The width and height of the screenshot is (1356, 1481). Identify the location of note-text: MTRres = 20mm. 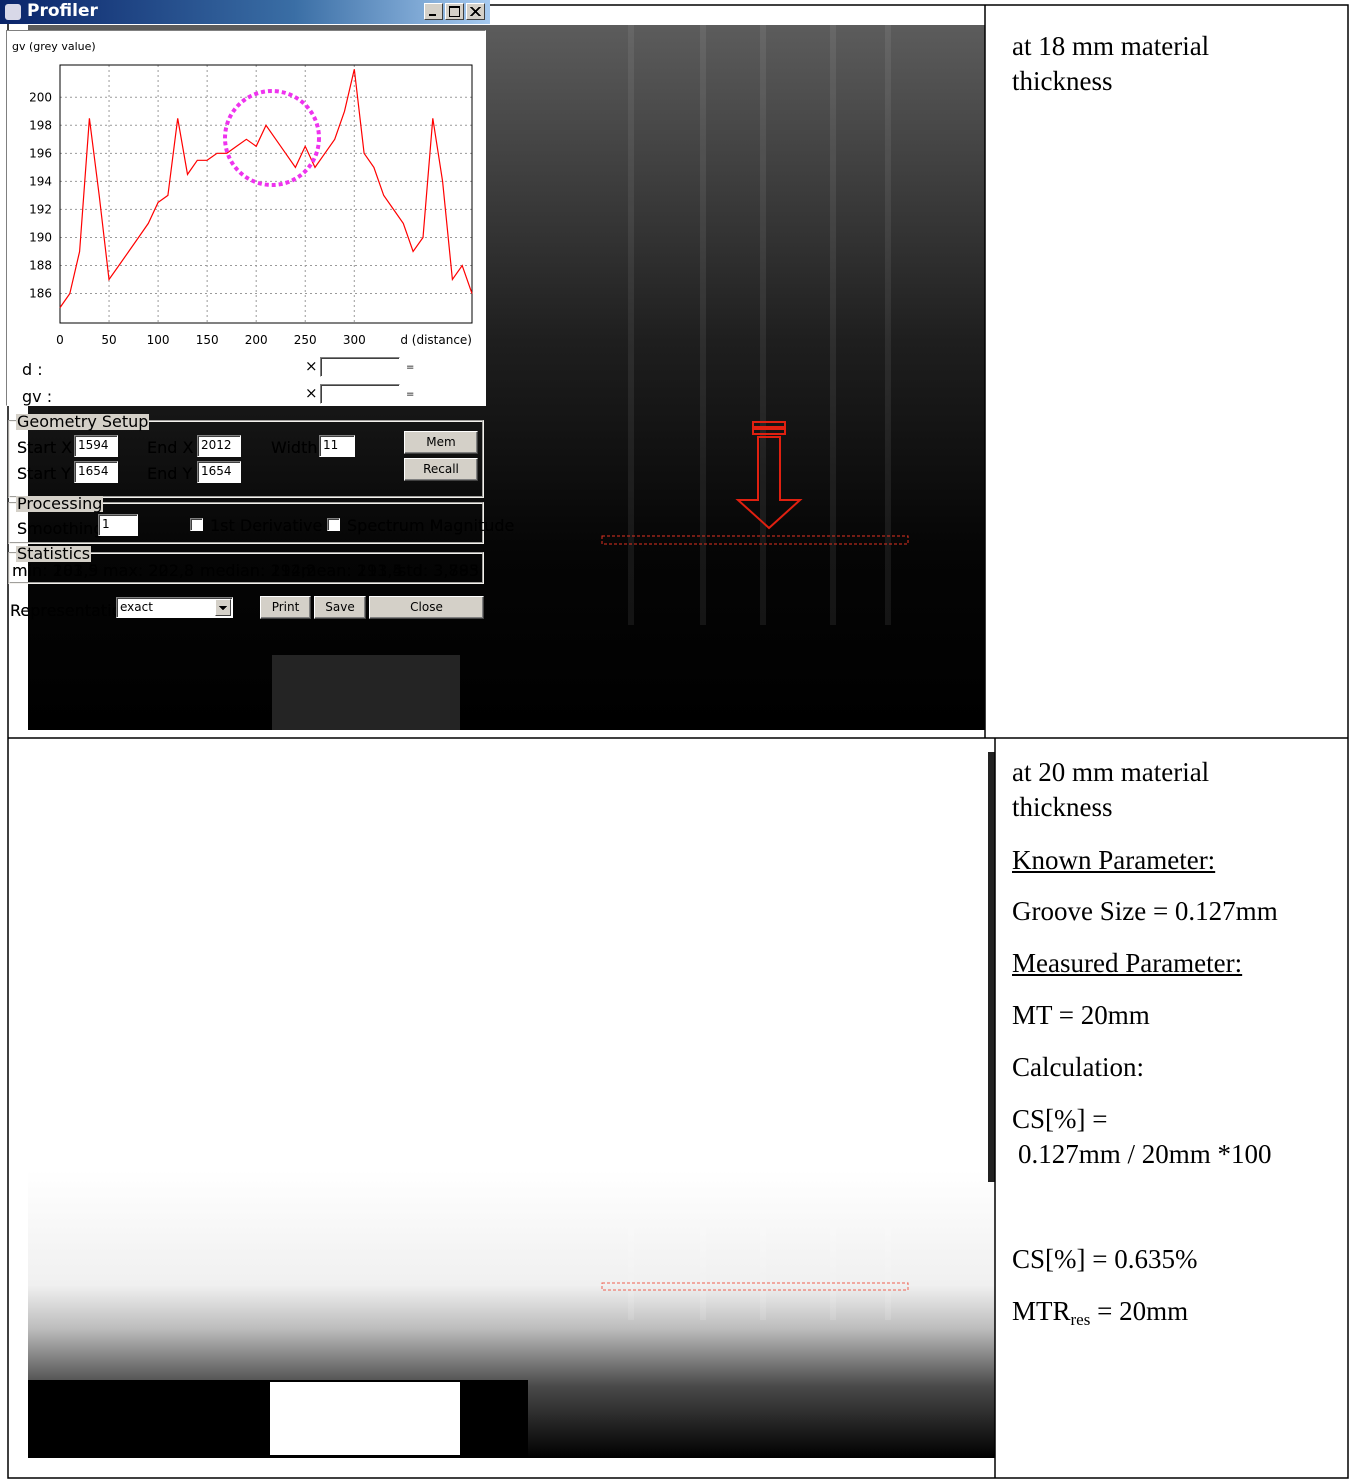
(1100, 1312).